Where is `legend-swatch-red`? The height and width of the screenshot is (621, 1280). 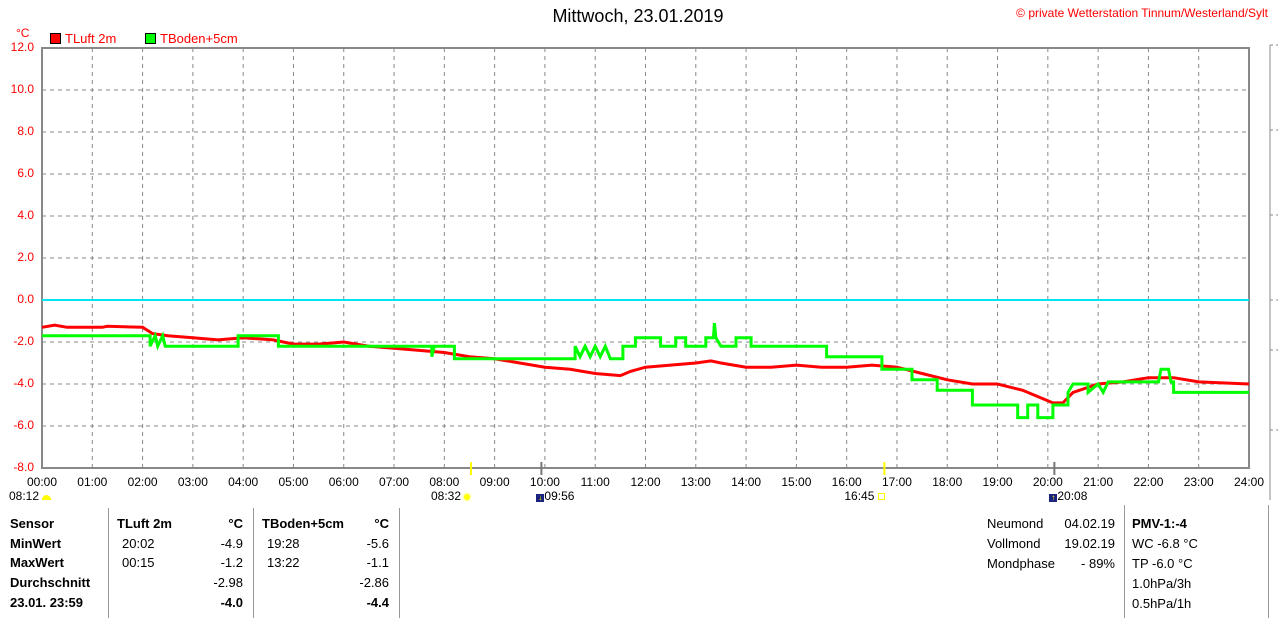
legend-swatch-red is located at coordinates (55, 38).